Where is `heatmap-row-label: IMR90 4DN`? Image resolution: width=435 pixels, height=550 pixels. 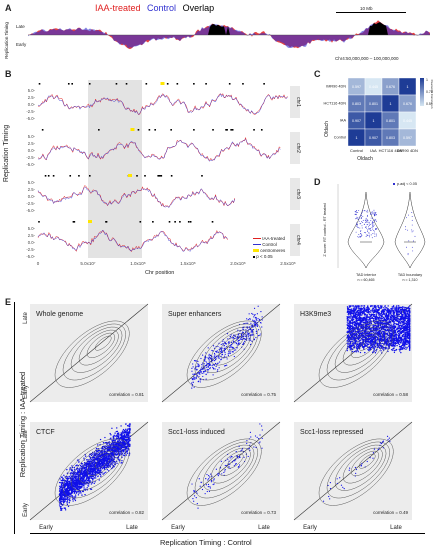 heatmap-row-label: IMR90 4DN is located at coordinates (336, 87).